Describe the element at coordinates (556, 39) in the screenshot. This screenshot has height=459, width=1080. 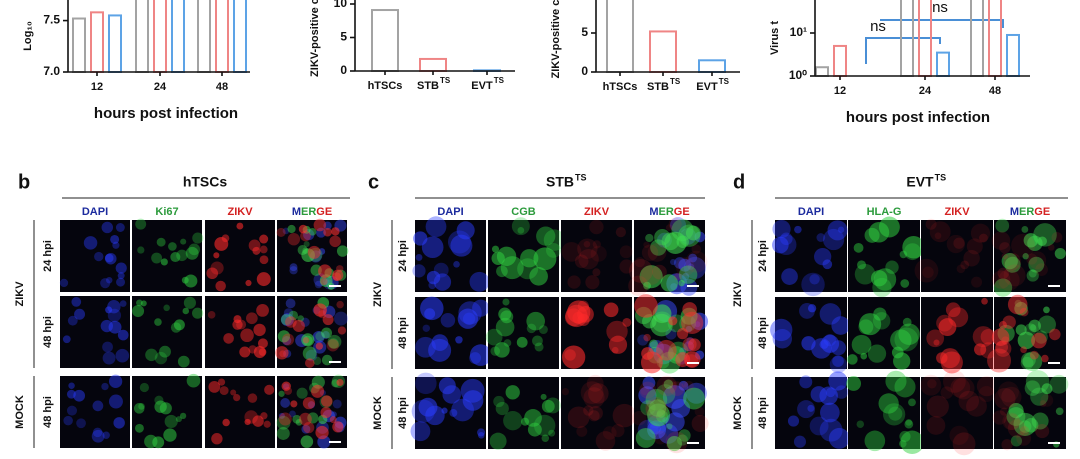
I see `y-axis-label: ZIKV-positive ce` at that location.